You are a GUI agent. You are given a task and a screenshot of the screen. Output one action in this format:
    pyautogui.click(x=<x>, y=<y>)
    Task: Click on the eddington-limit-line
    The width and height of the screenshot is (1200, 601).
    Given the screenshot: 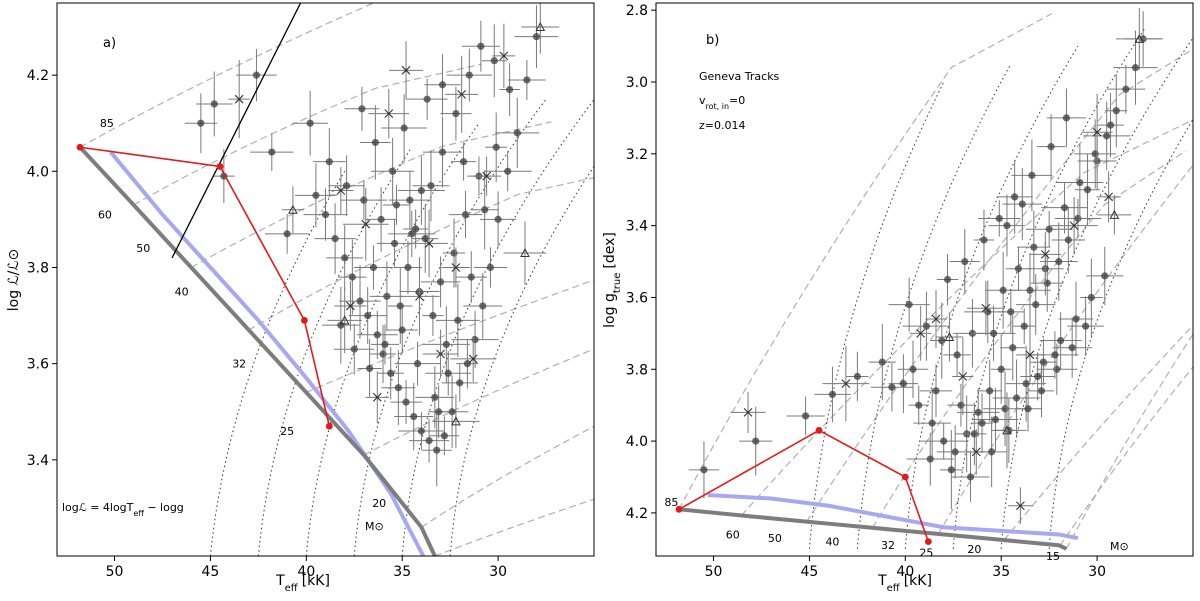 What is the action you would take?
    pyautogui.click(x=236, y=131)
    